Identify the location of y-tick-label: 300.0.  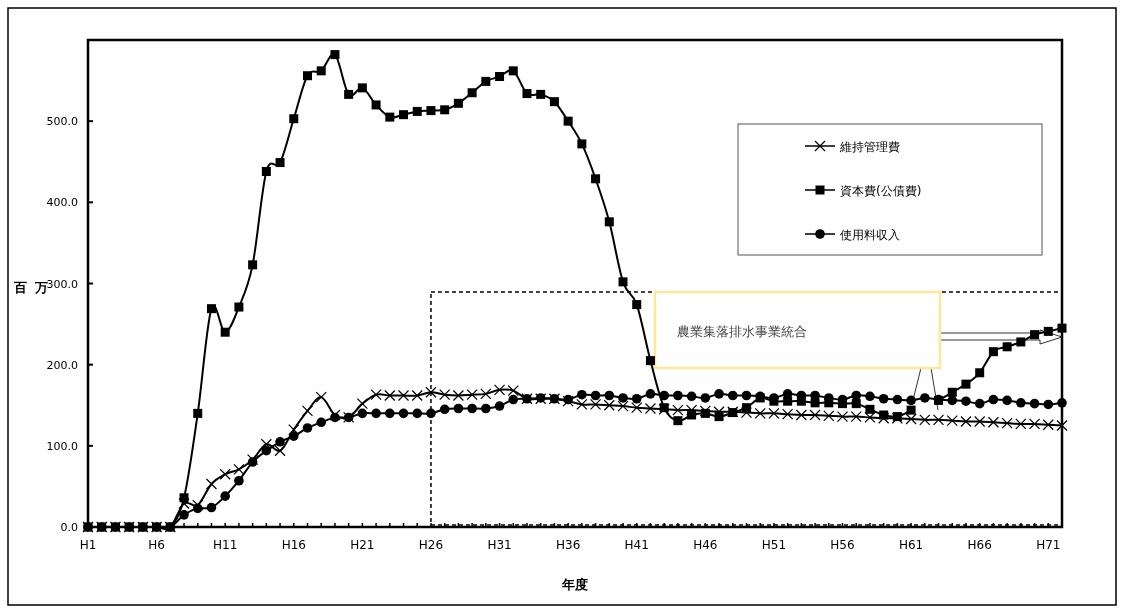
(62, 284).